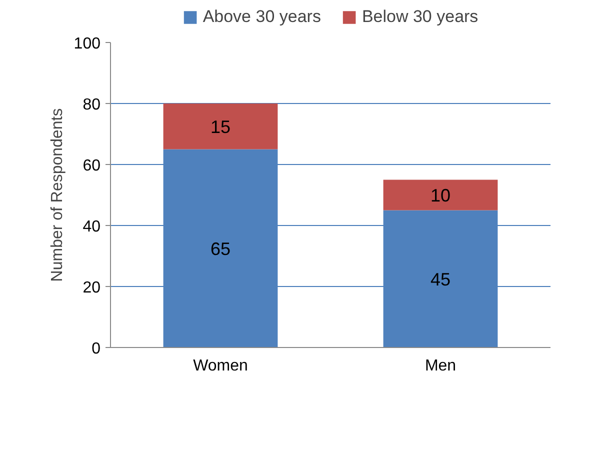 The image size is (607, 456). What do you see at coordinates (220, 248) in the screenshot?
I see `data-label: 65` at bounding box center [220, 248].